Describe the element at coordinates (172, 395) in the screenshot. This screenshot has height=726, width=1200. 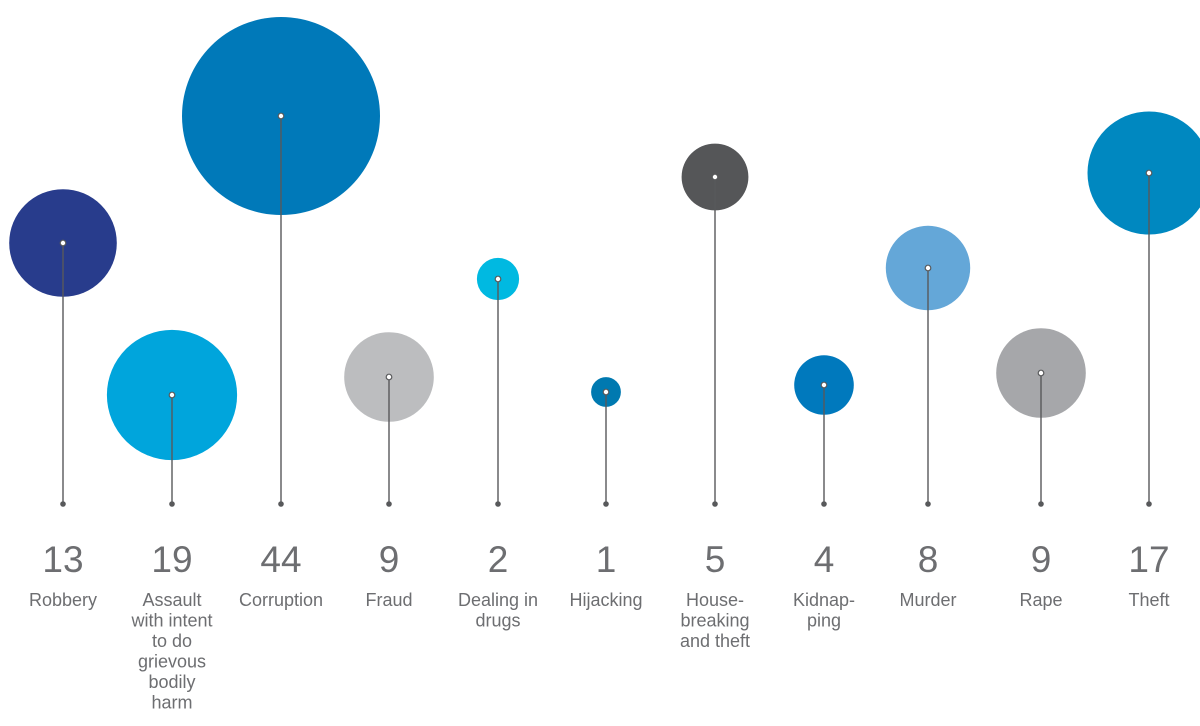
I see `stem-top-marker-assault-with-intent-to-do-grievous-bodily-harm` at that location.